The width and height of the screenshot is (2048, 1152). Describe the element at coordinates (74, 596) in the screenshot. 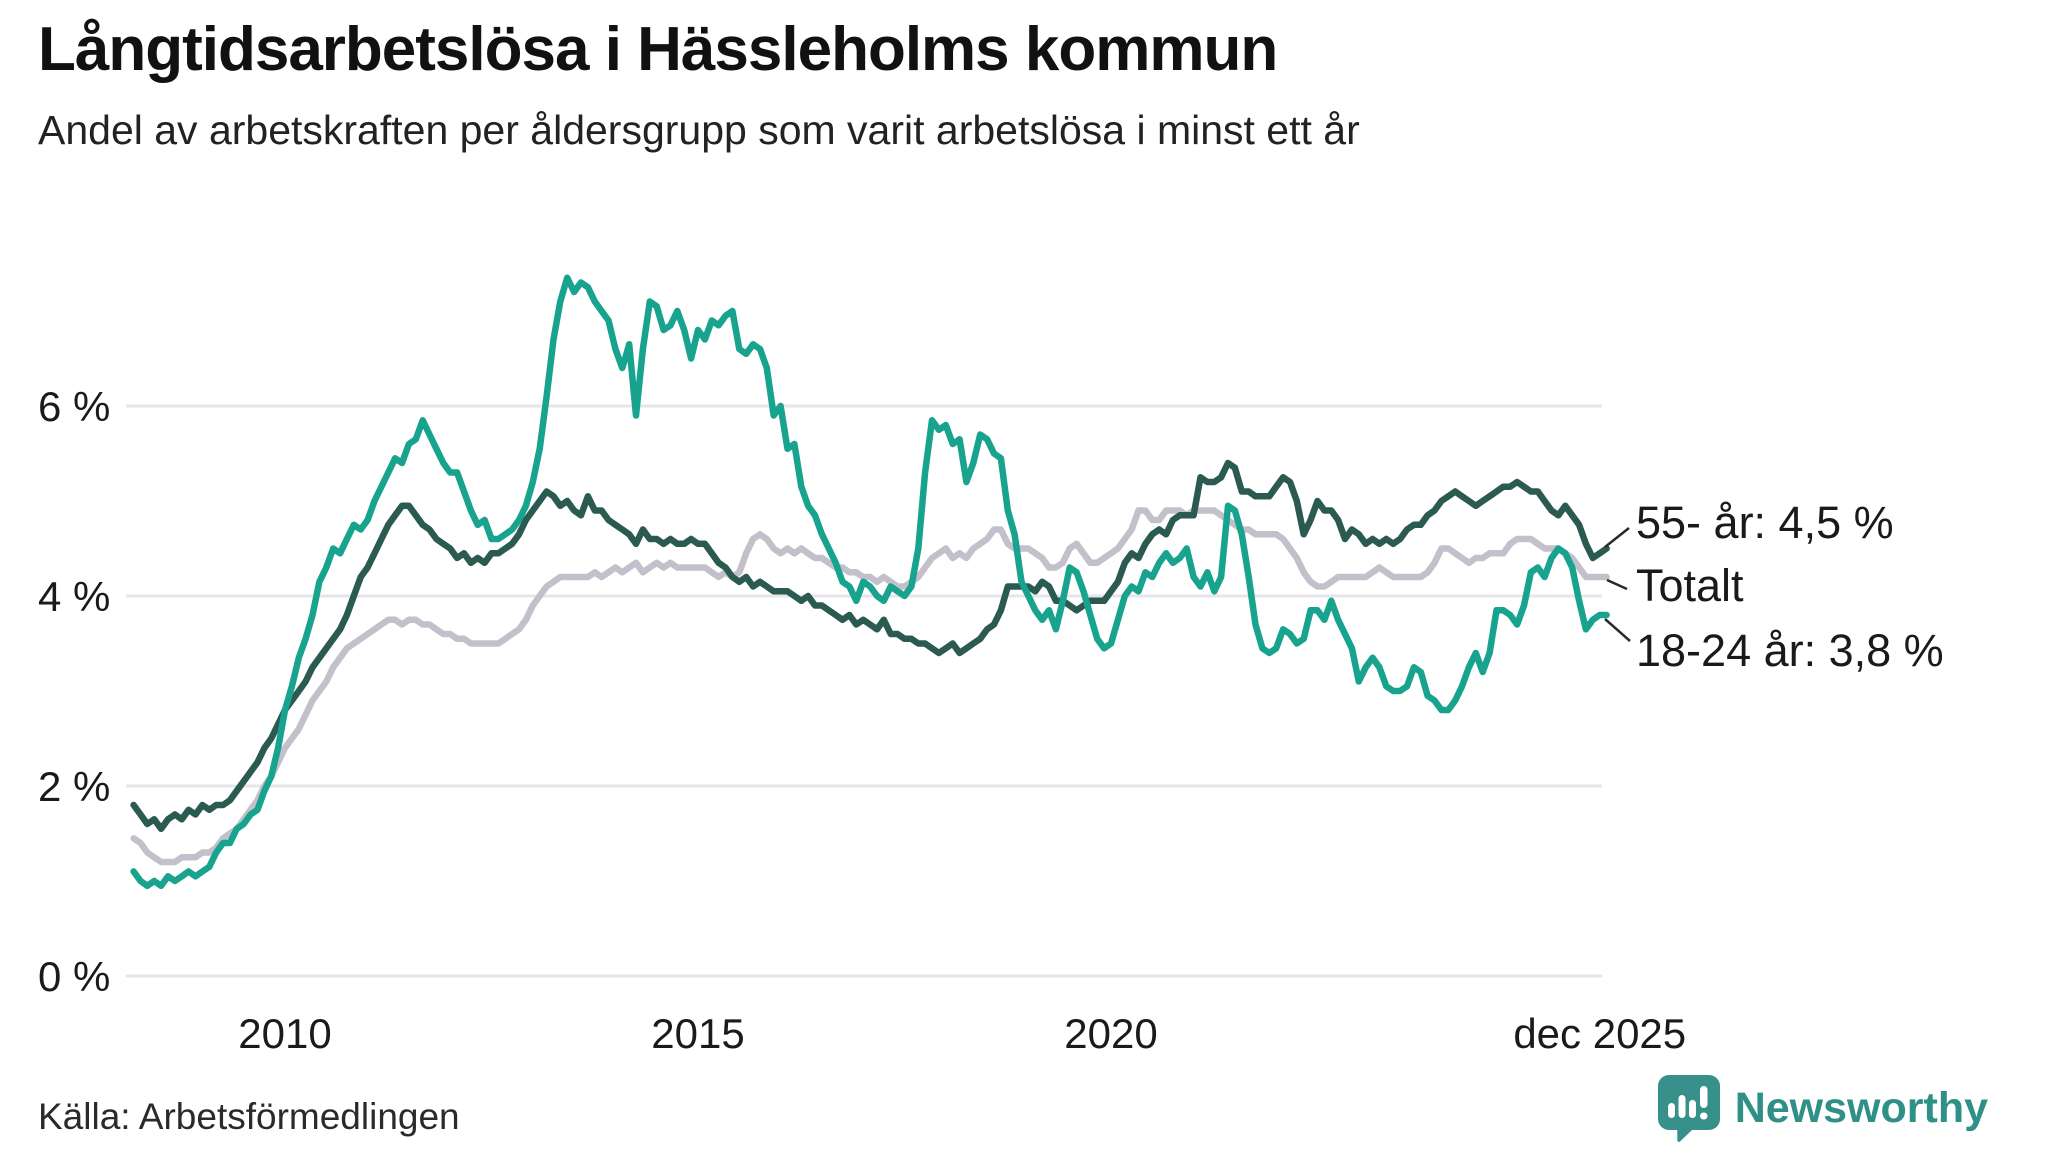

I see `y-axis-tick-label: 4 %` at that location.